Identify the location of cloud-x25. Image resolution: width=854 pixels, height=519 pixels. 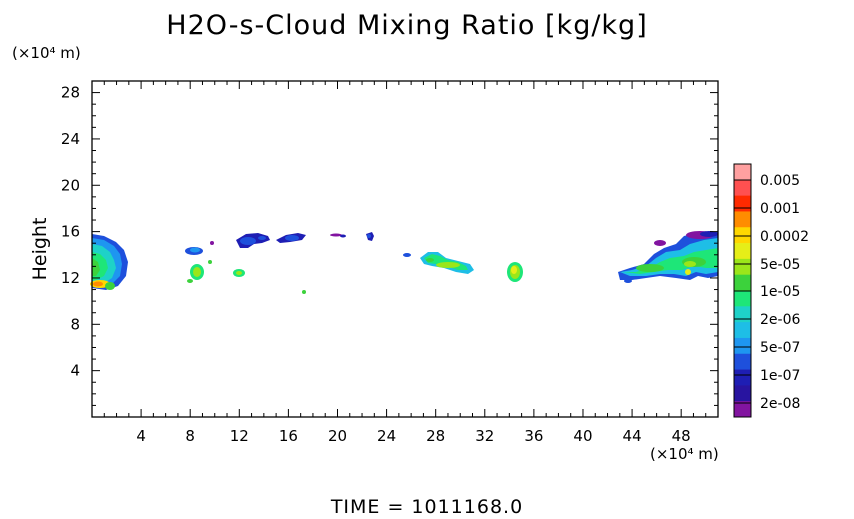
(407, 255).